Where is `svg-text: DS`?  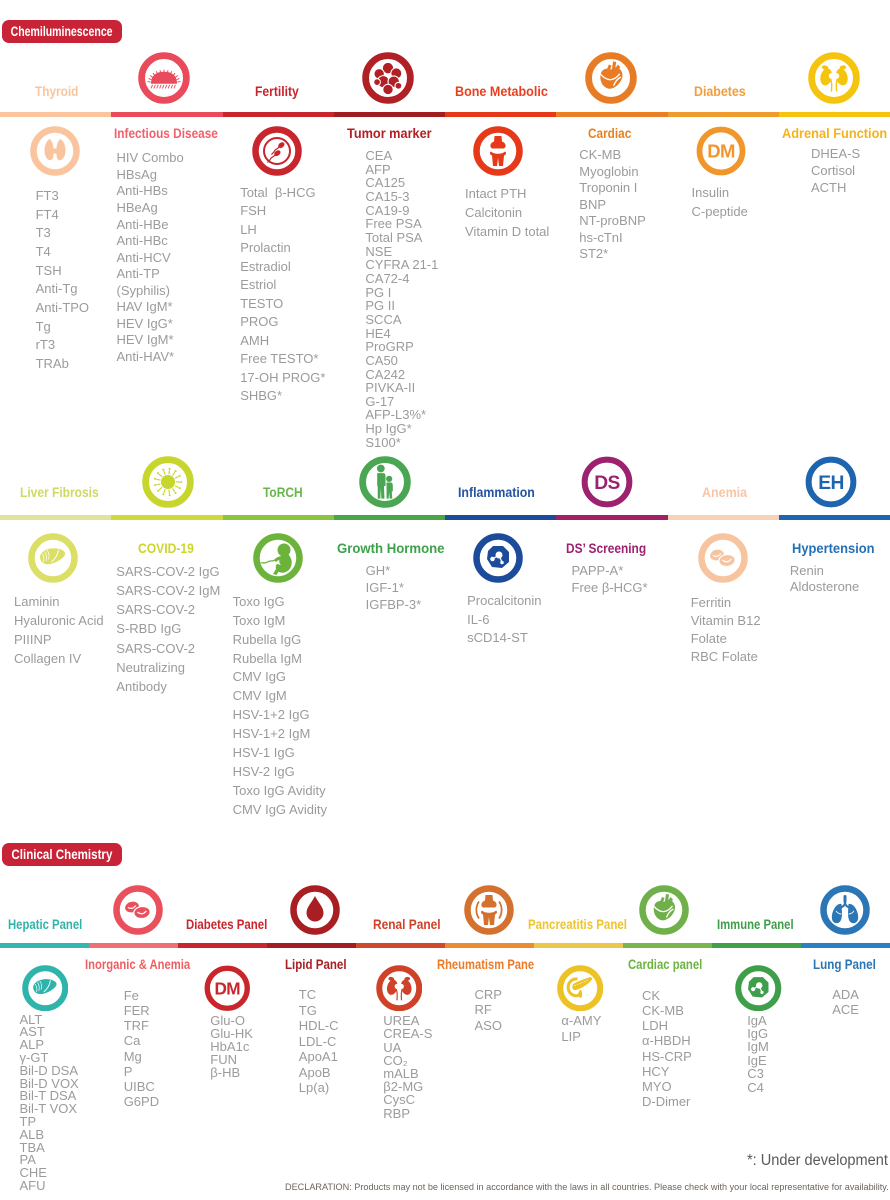 svg-text: DS is located at coordinates (607, 483).